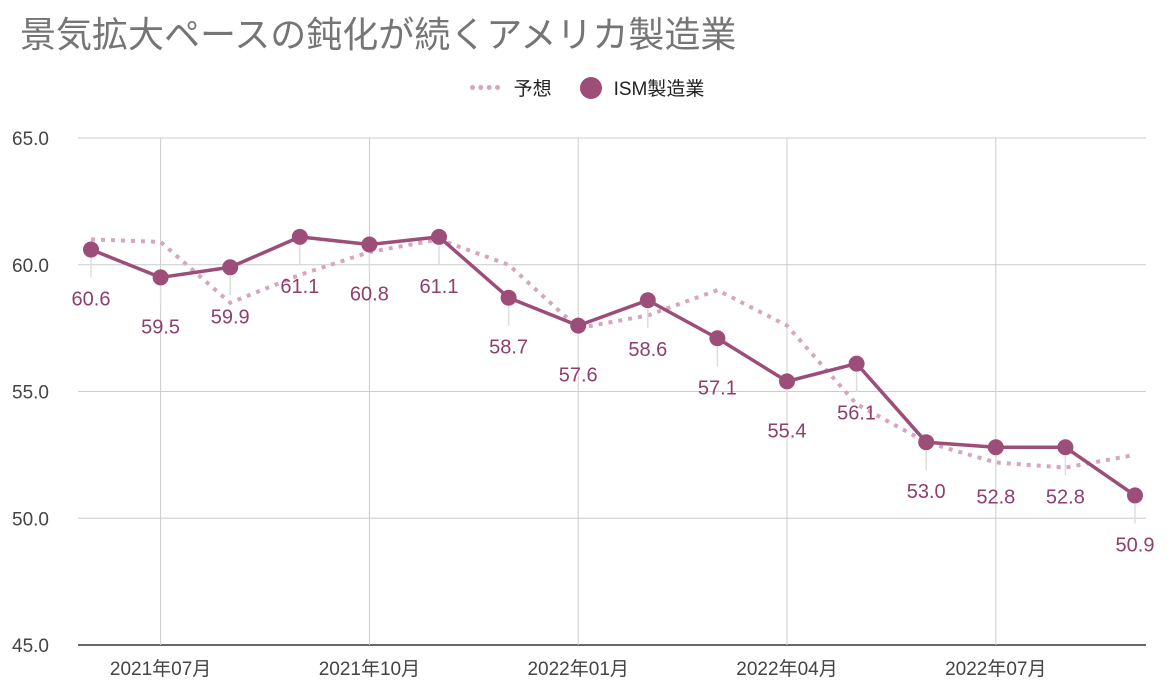 Image resolution: width=1174 pixels, height=700 pixels. I want to click on y-tick-label: 55.0, so click(30, 393).